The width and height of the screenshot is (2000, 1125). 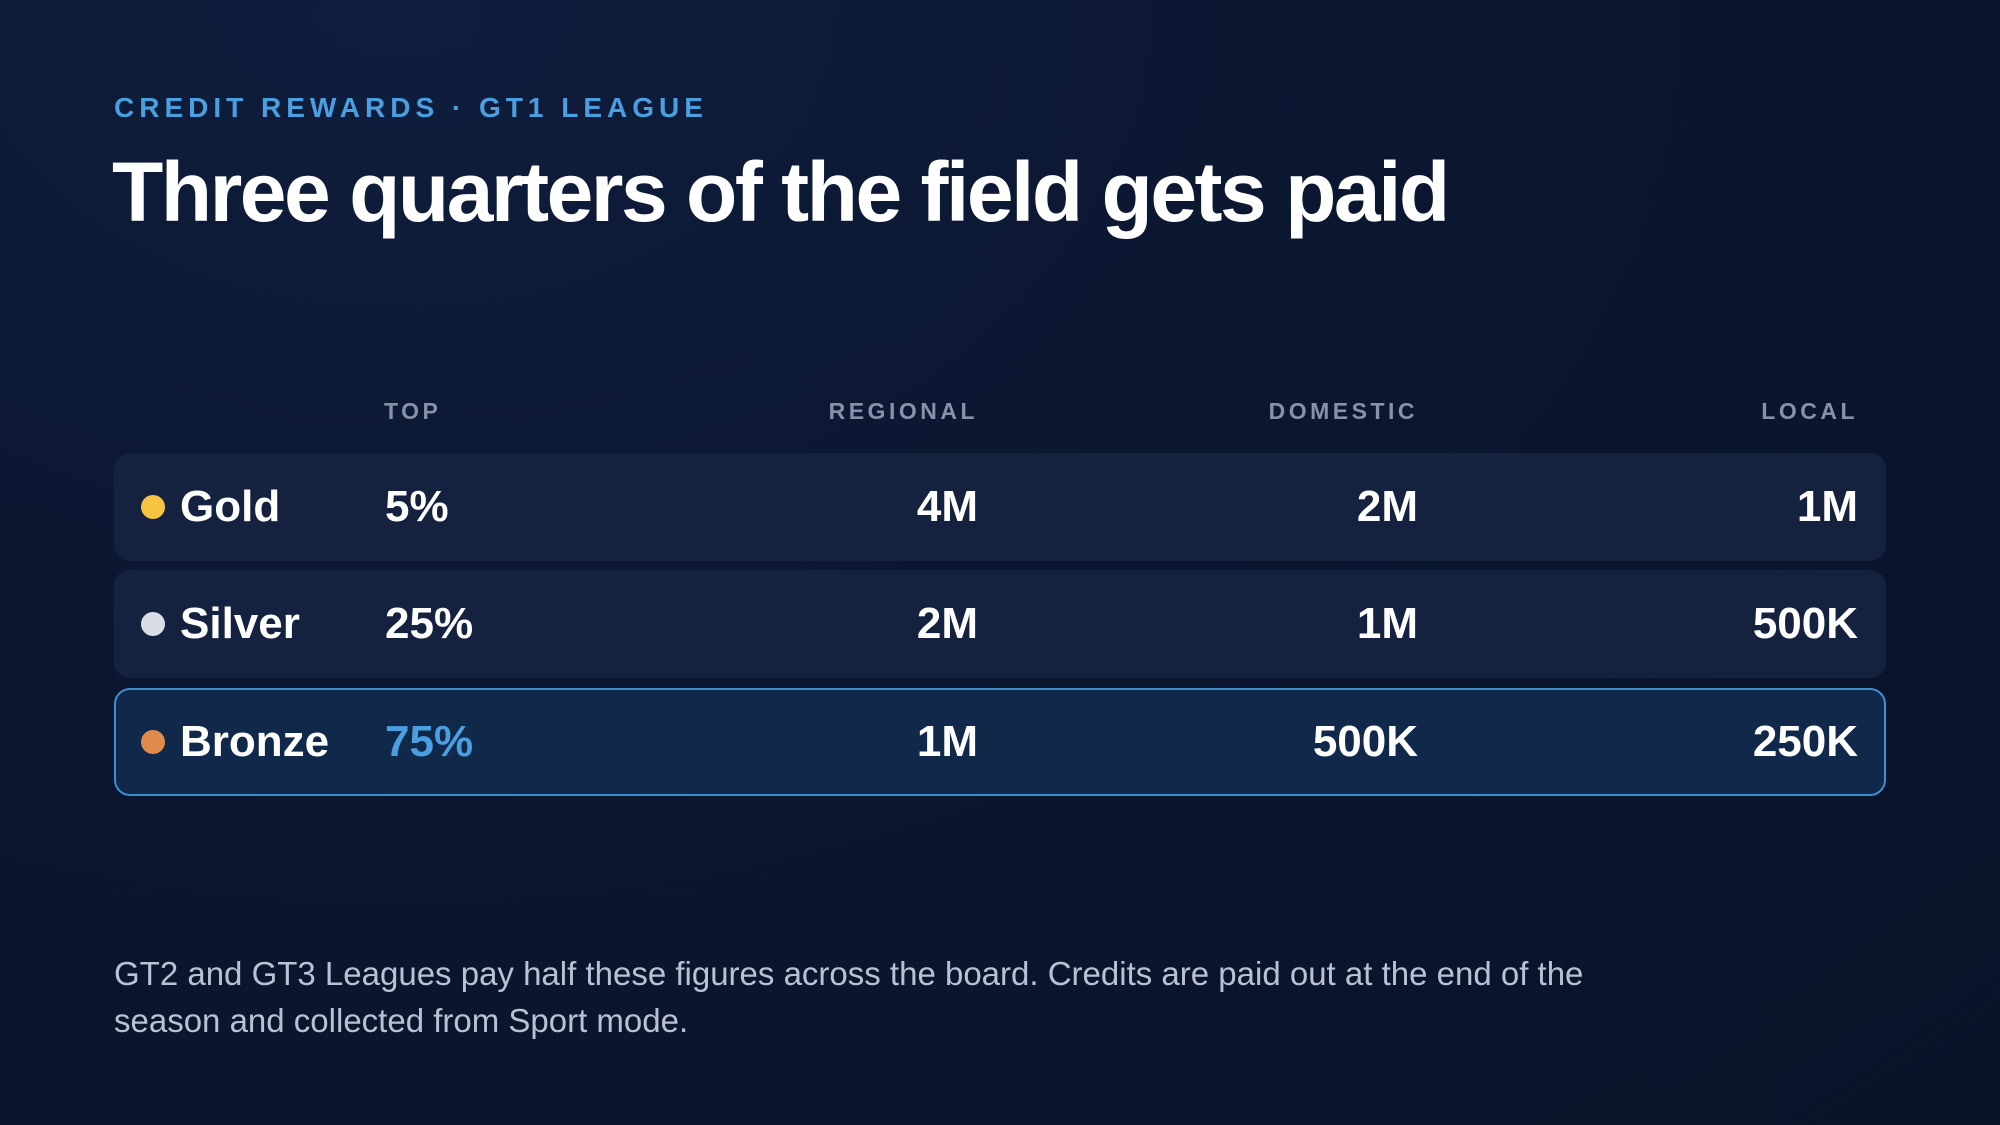 I want to click on local-value: 1M, so click(x=1827, y=506).